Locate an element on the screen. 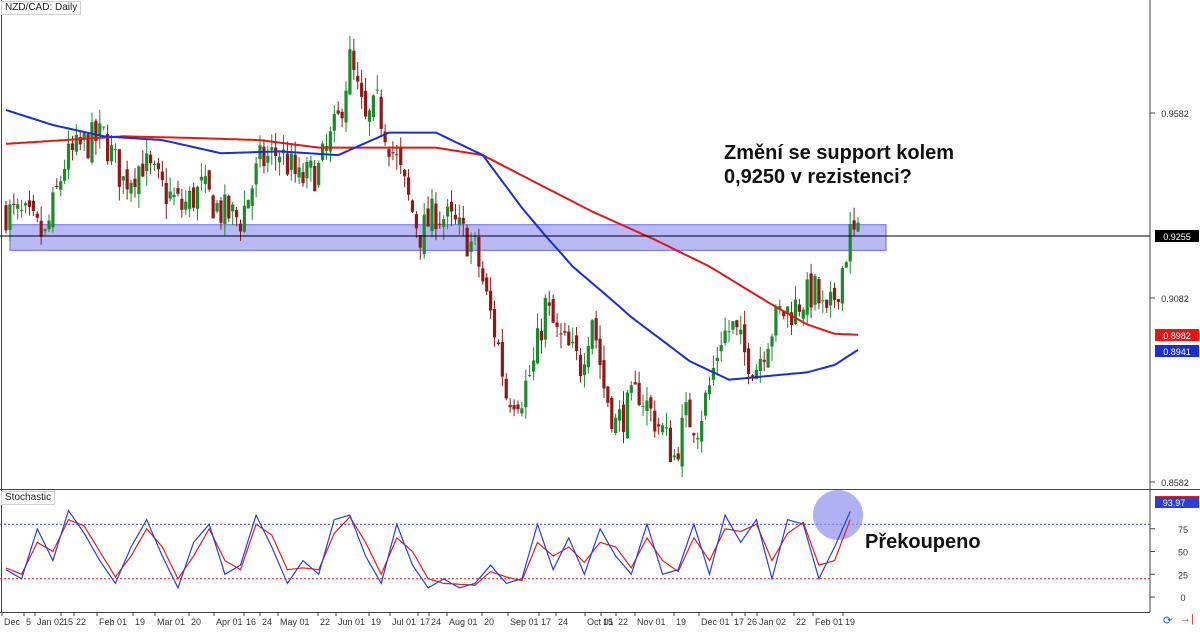 This screenshot has height=633, width=1200. time-tick-label: 16 is located at coordinates (251, 622).